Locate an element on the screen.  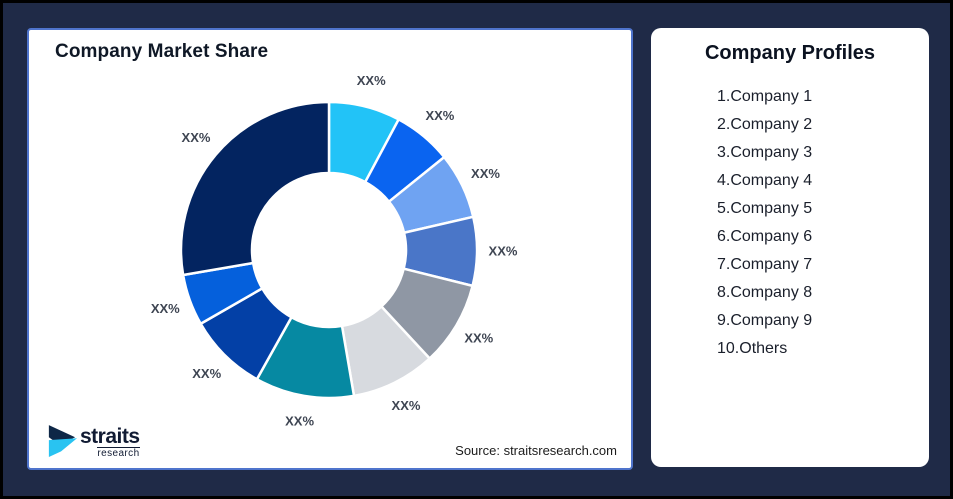
list-item: 8.Company 8 is located at coordinates (765, 292).